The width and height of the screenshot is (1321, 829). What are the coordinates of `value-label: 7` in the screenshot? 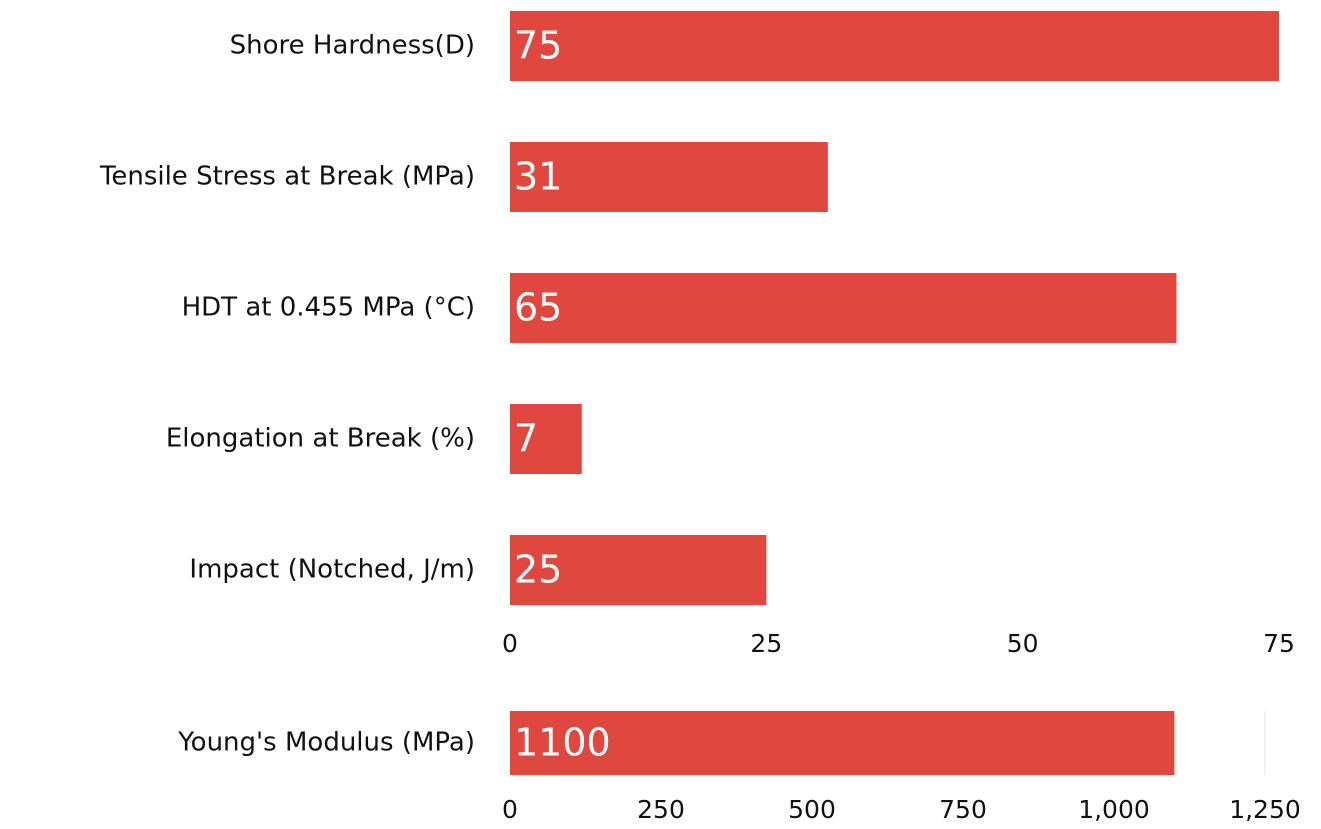 It's located at (526, 439).